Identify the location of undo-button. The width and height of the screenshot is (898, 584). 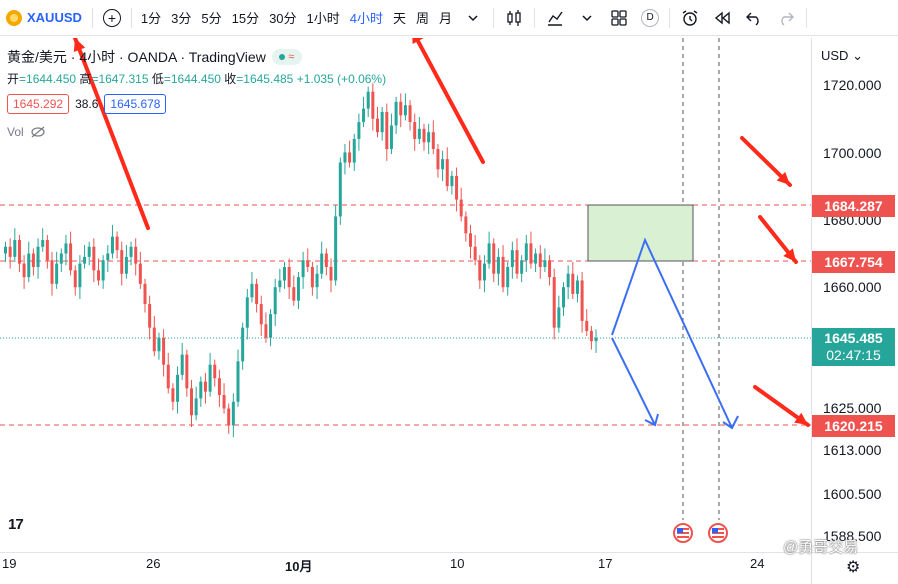
(754, 18).